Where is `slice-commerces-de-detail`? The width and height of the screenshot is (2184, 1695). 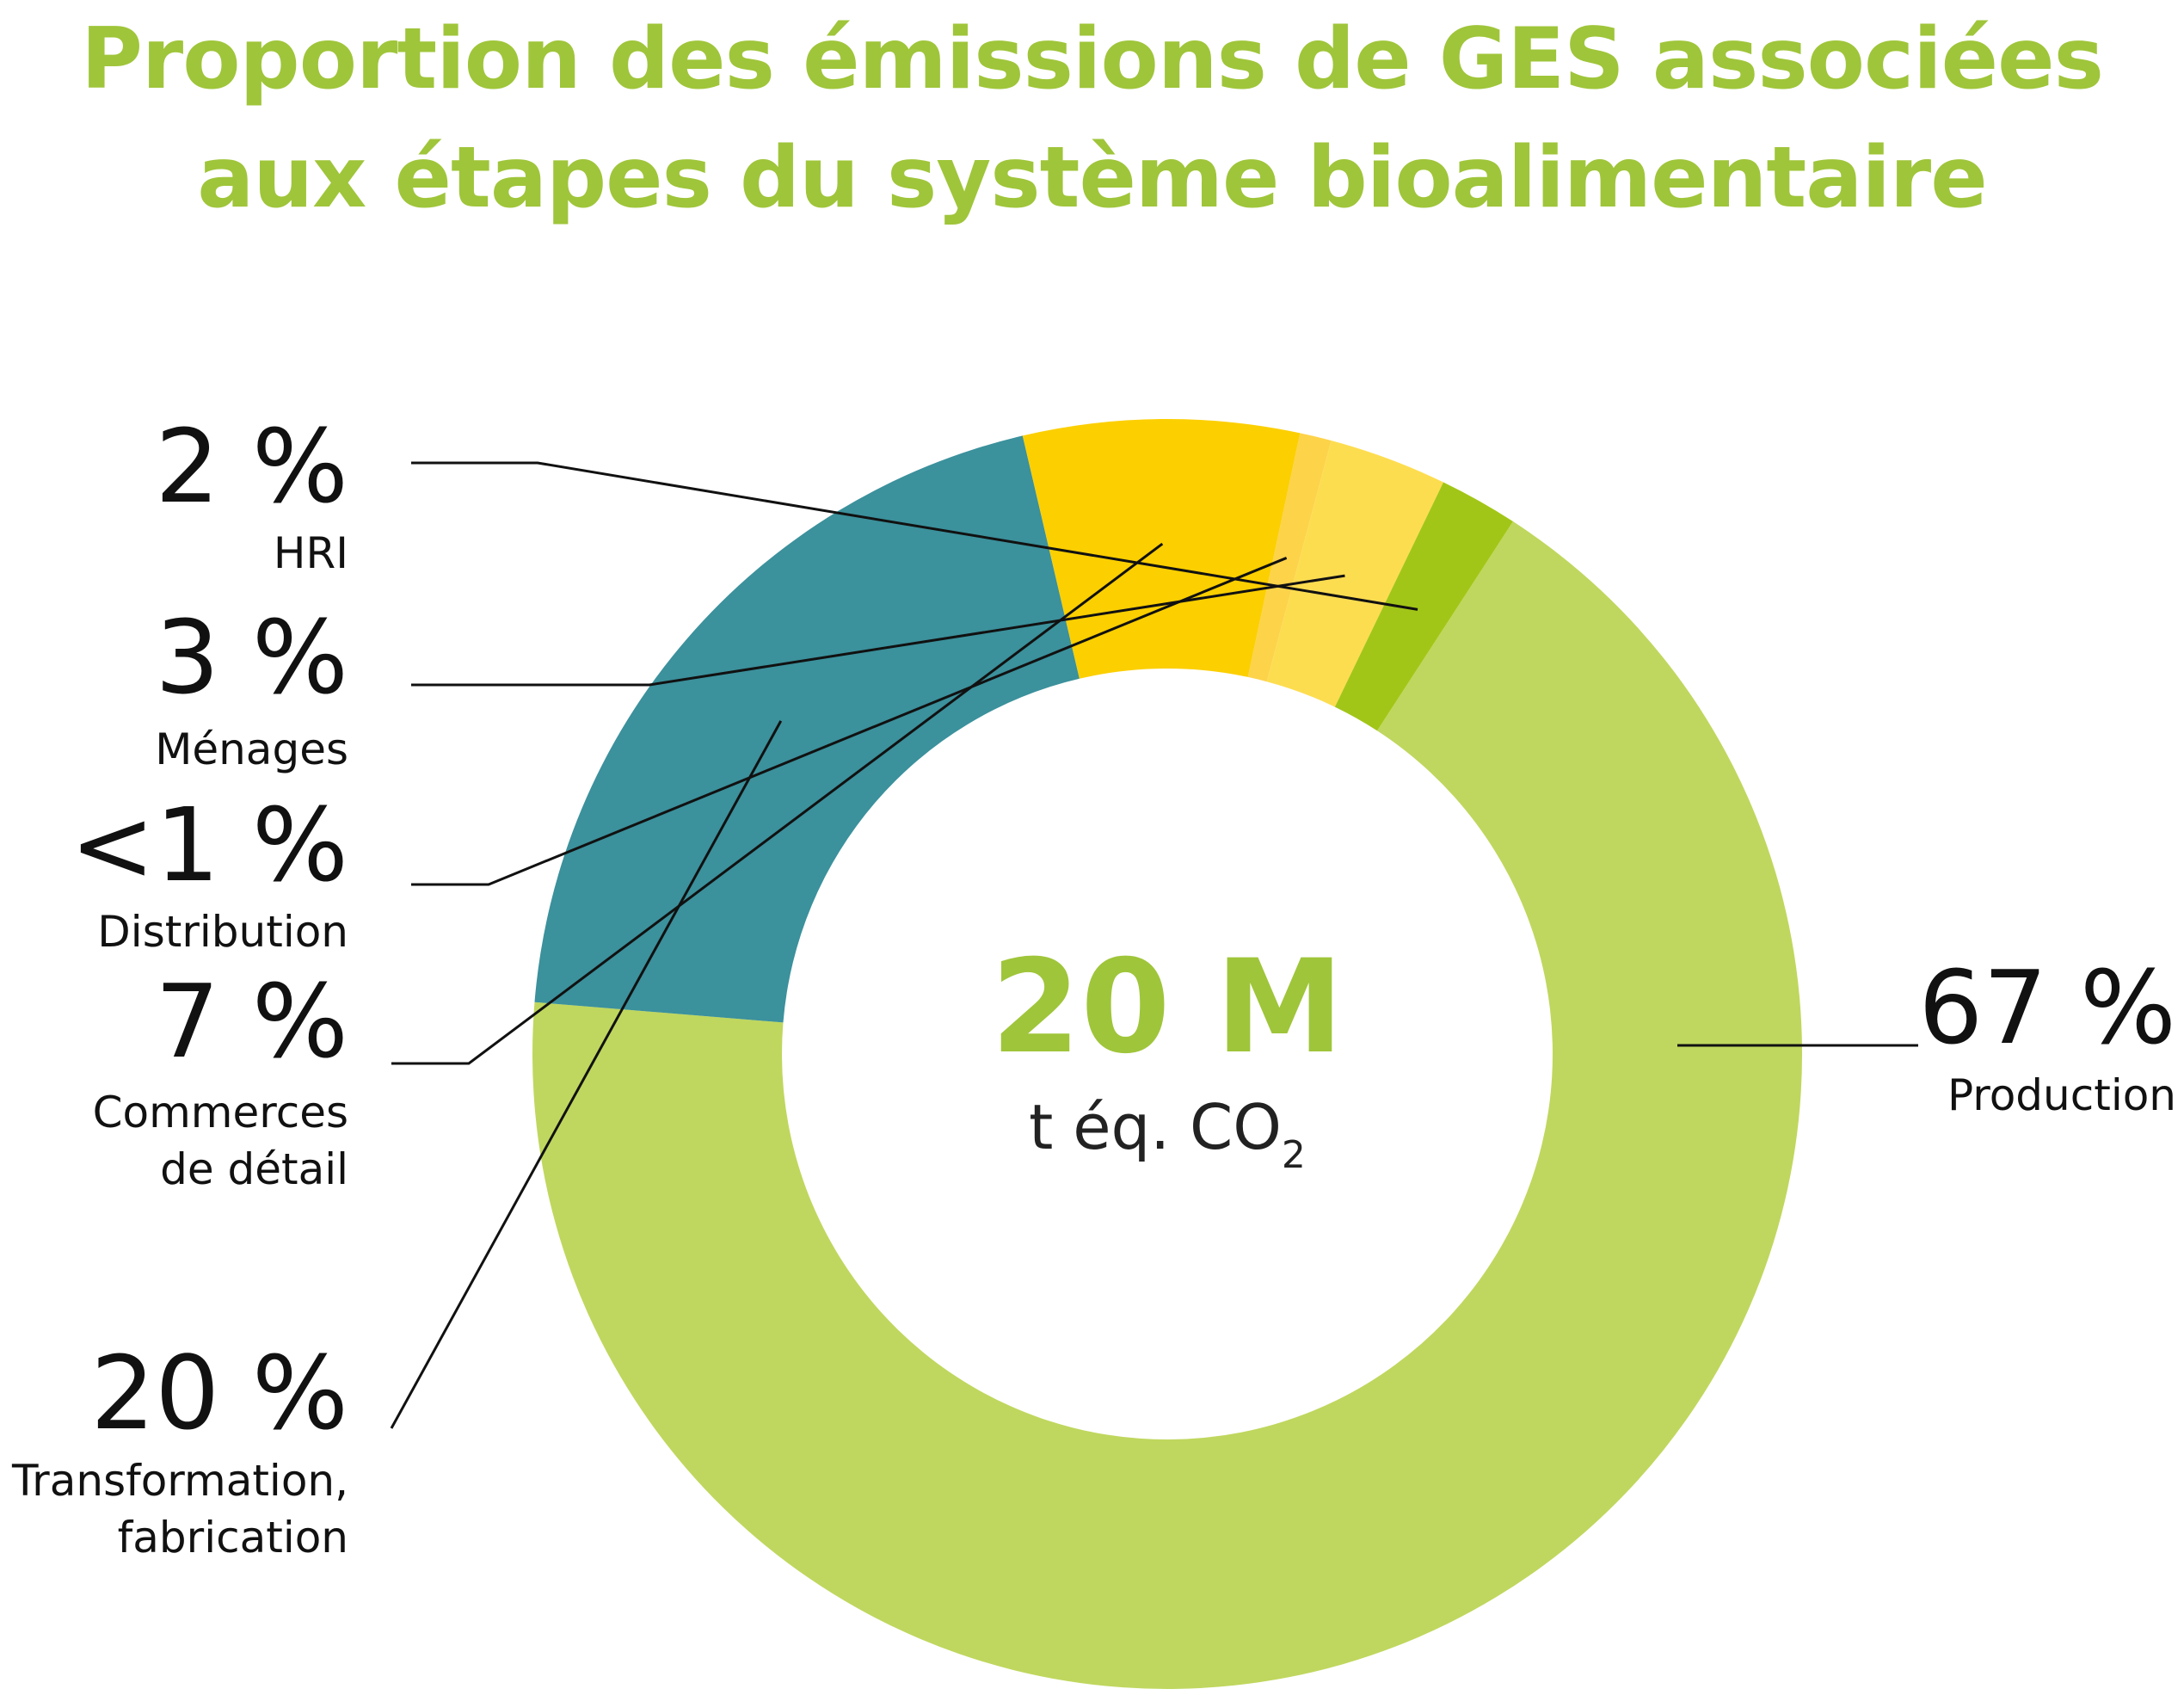
slice-commerces-de-detail is located at coordinates (1161, 549).